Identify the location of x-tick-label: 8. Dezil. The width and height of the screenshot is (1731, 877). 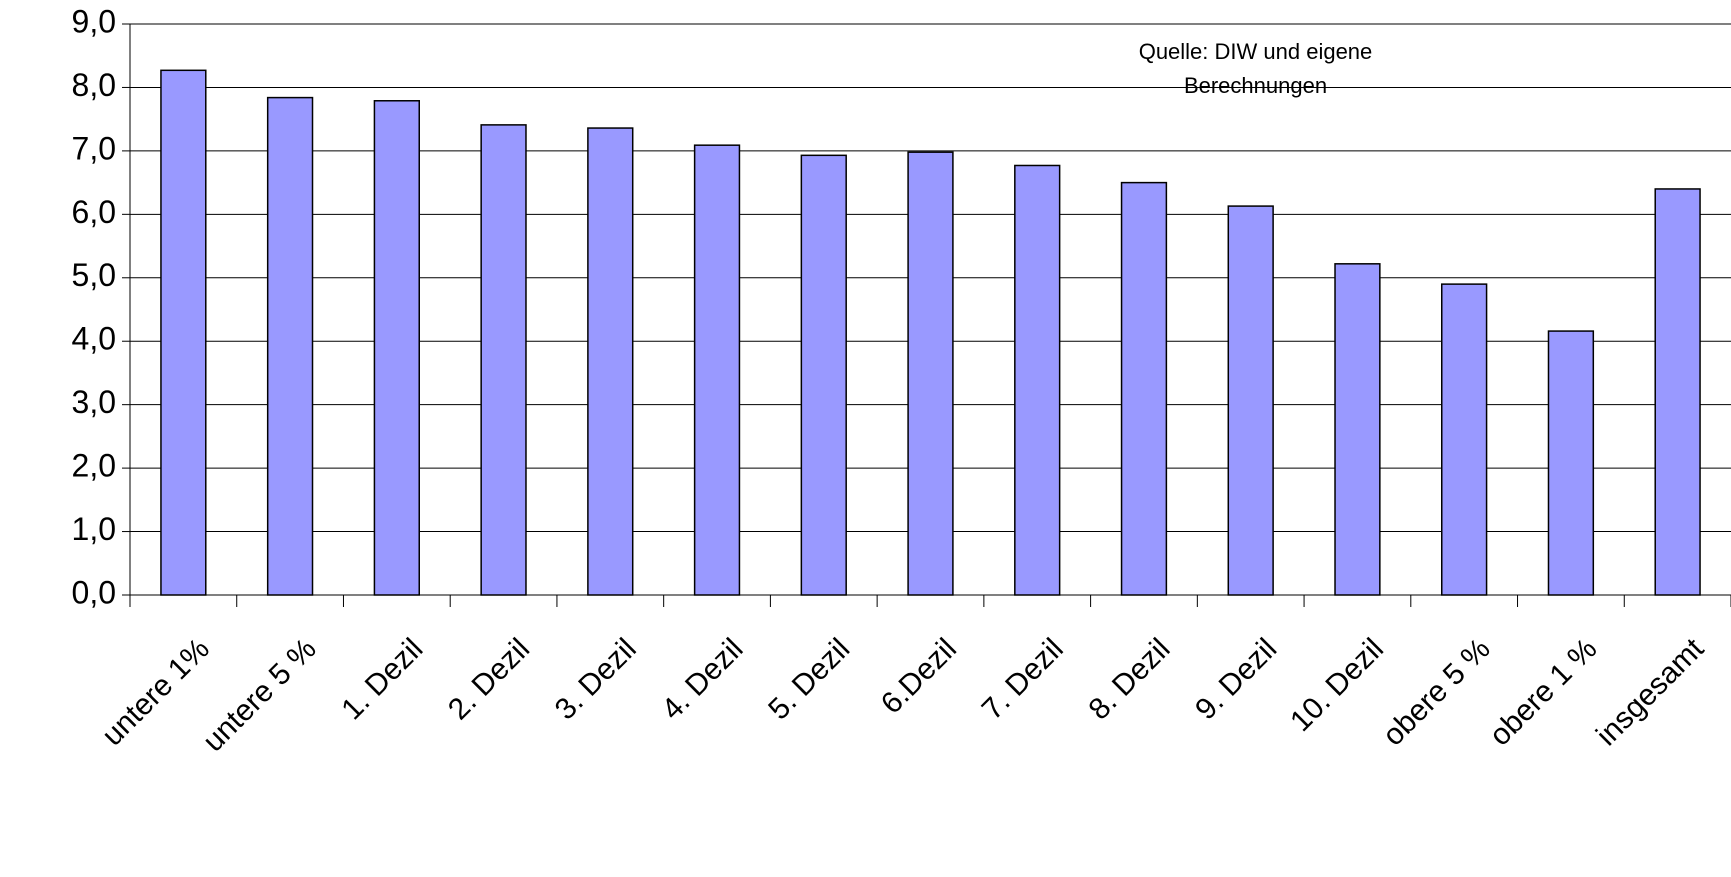
(1129, 679).